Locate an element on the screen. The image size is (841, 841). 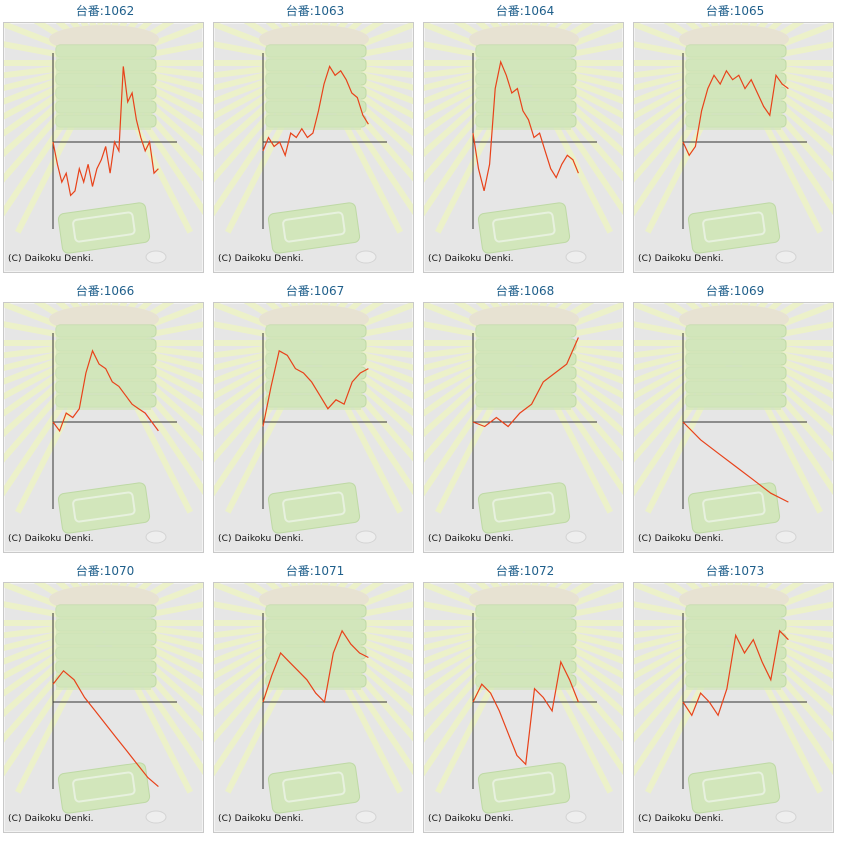
chart-title: 台番:1070 is located at coordinates (105, 571).